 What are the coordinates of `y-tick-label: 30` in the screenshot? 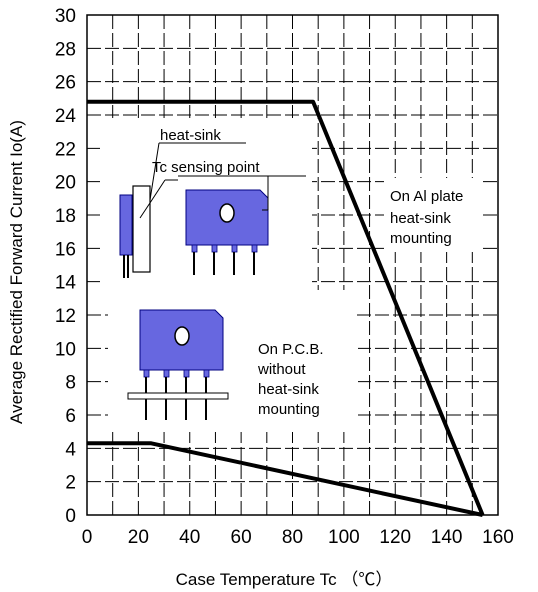 It's located at (65, 16).